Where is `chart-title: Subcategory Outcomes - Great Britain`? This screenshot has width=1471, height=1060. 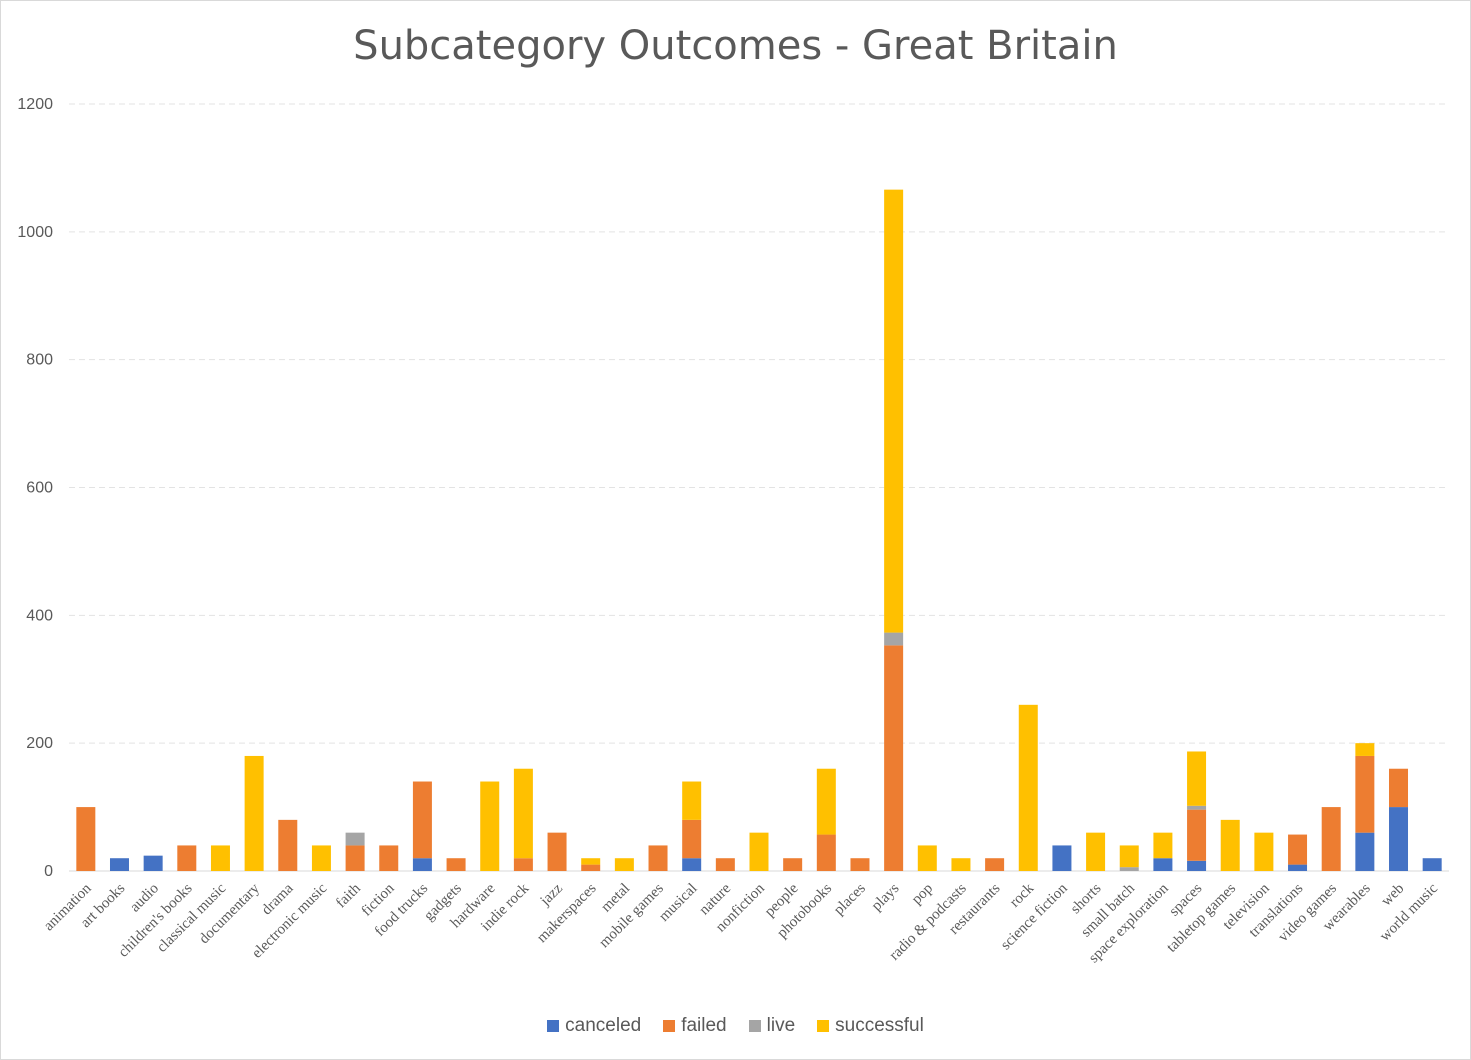 chart-title: Subcategory Outcomes - Great Britain is located at coordinates (735, 46).